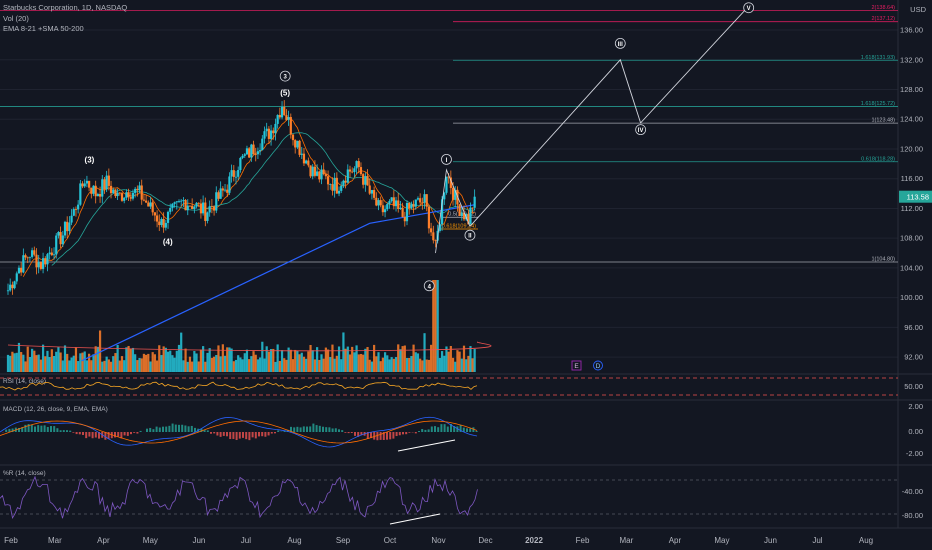 This screenshot has height=550, width=932. I want to click on macd-tick: 0.00, so click(915, 431).